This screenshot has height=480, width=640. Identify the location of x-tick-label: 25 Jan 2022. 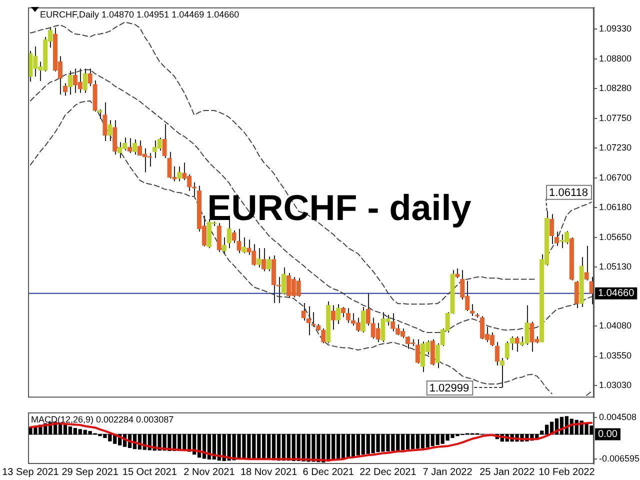
(508, 472).